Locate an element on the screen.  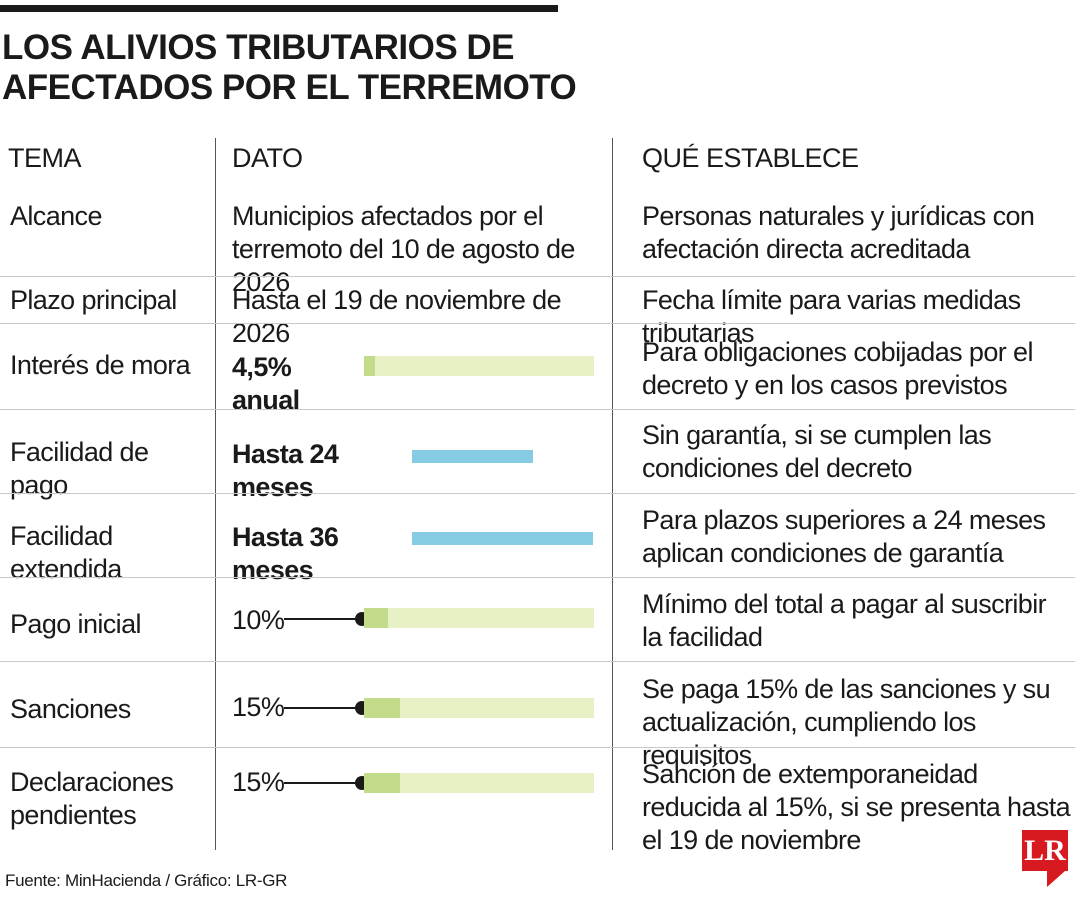
pending-declarations-bar-fill is located at coordinates (382, 783).